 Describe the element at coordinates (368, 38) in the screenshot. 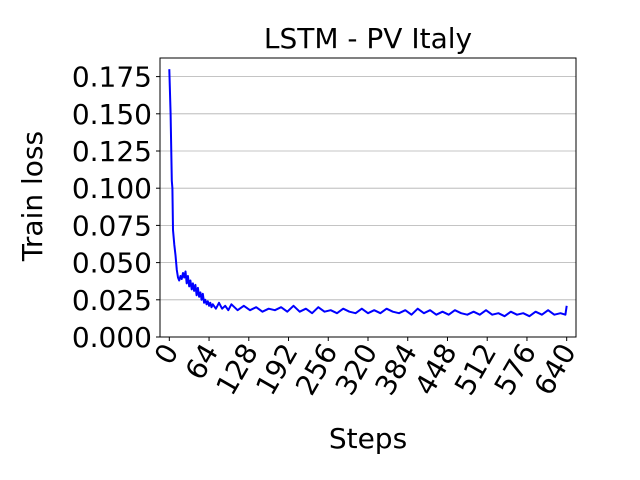

I see `chart-title: LSTM - PV Italy` at that location.